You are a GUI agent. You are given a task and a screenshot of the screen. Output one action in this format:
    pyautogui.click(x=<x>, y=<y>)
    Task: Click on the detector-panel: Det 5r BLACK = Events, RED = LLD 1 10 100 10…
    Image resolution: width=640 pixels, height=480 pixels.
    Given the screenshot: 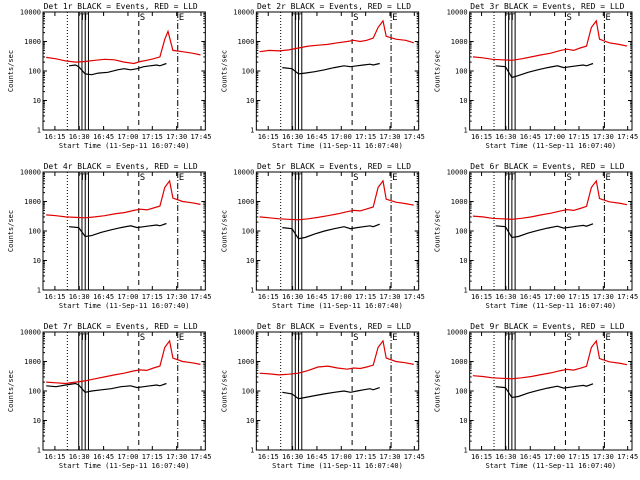 What is the action you would take?
    pyautogui.click(x=322, y=236)
    